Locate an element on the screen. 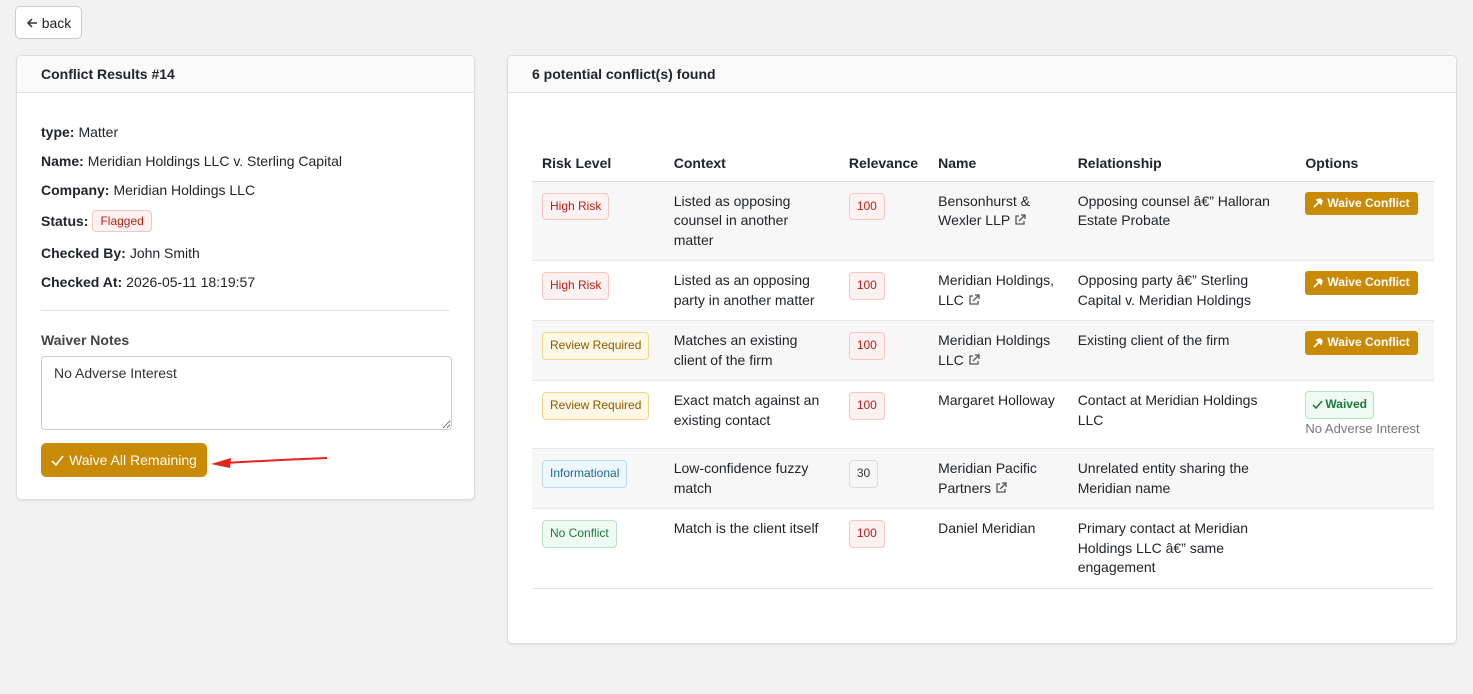  name-cell: Meridian Pacific Partners is located at coordinates (998, 478).